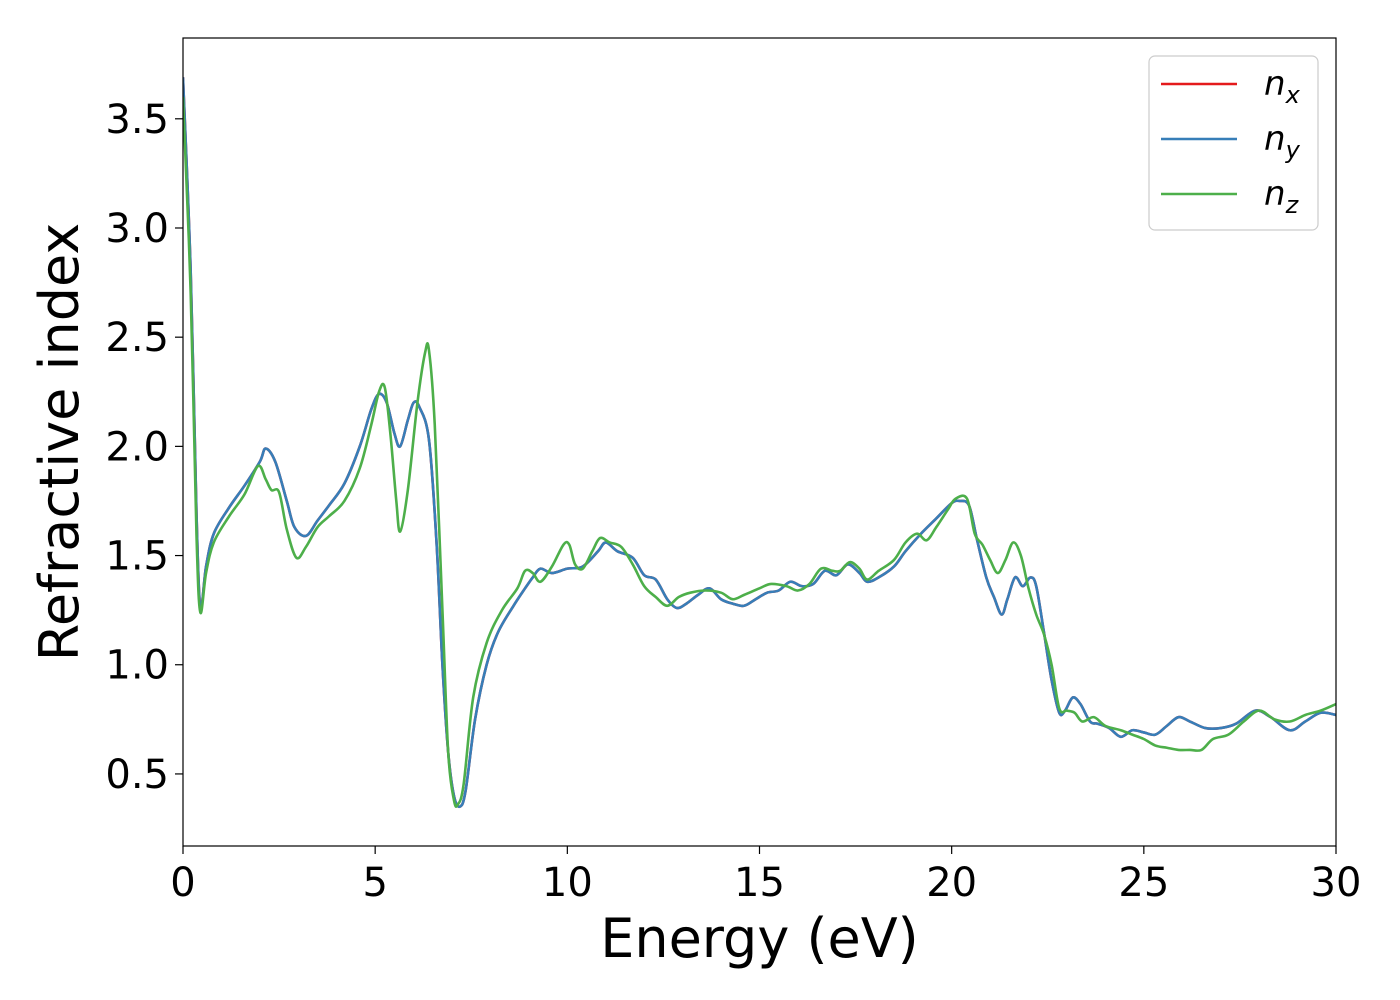 This screenshot has height=1000, width=1400. I want to click on x-tick-label: 0, so click(182, 883).